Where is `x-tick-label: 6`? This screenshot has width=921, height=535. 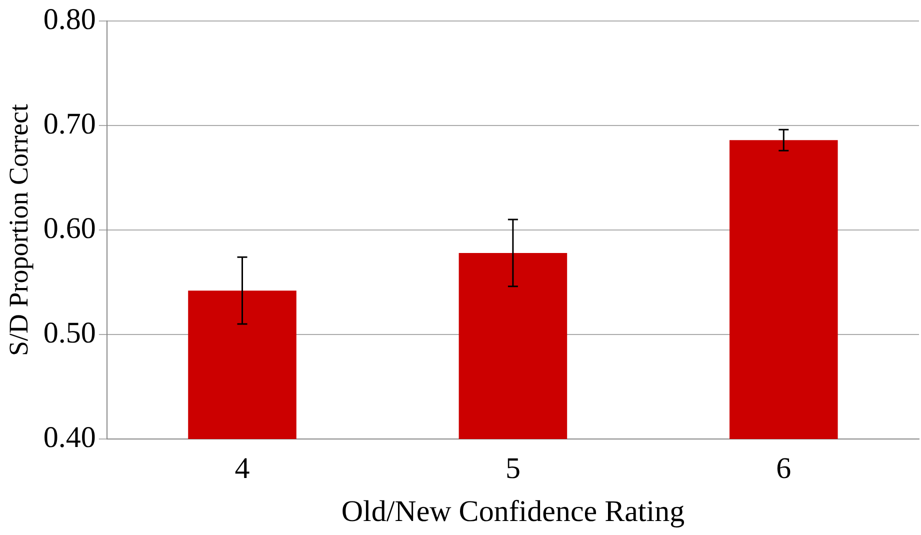 x-tick-label: 6 is located at coordinates (784, 468).